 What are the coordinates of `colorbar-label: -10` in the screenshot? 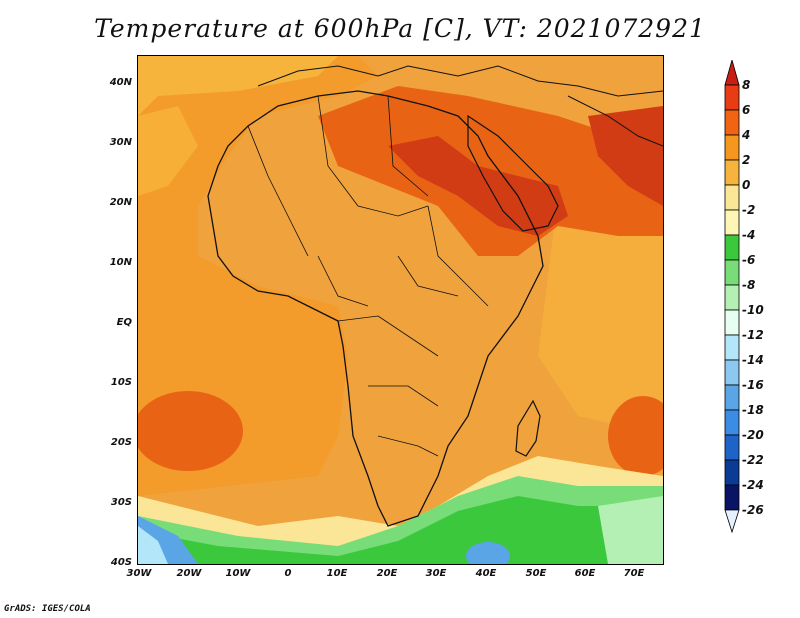 It's located at (753, 310).